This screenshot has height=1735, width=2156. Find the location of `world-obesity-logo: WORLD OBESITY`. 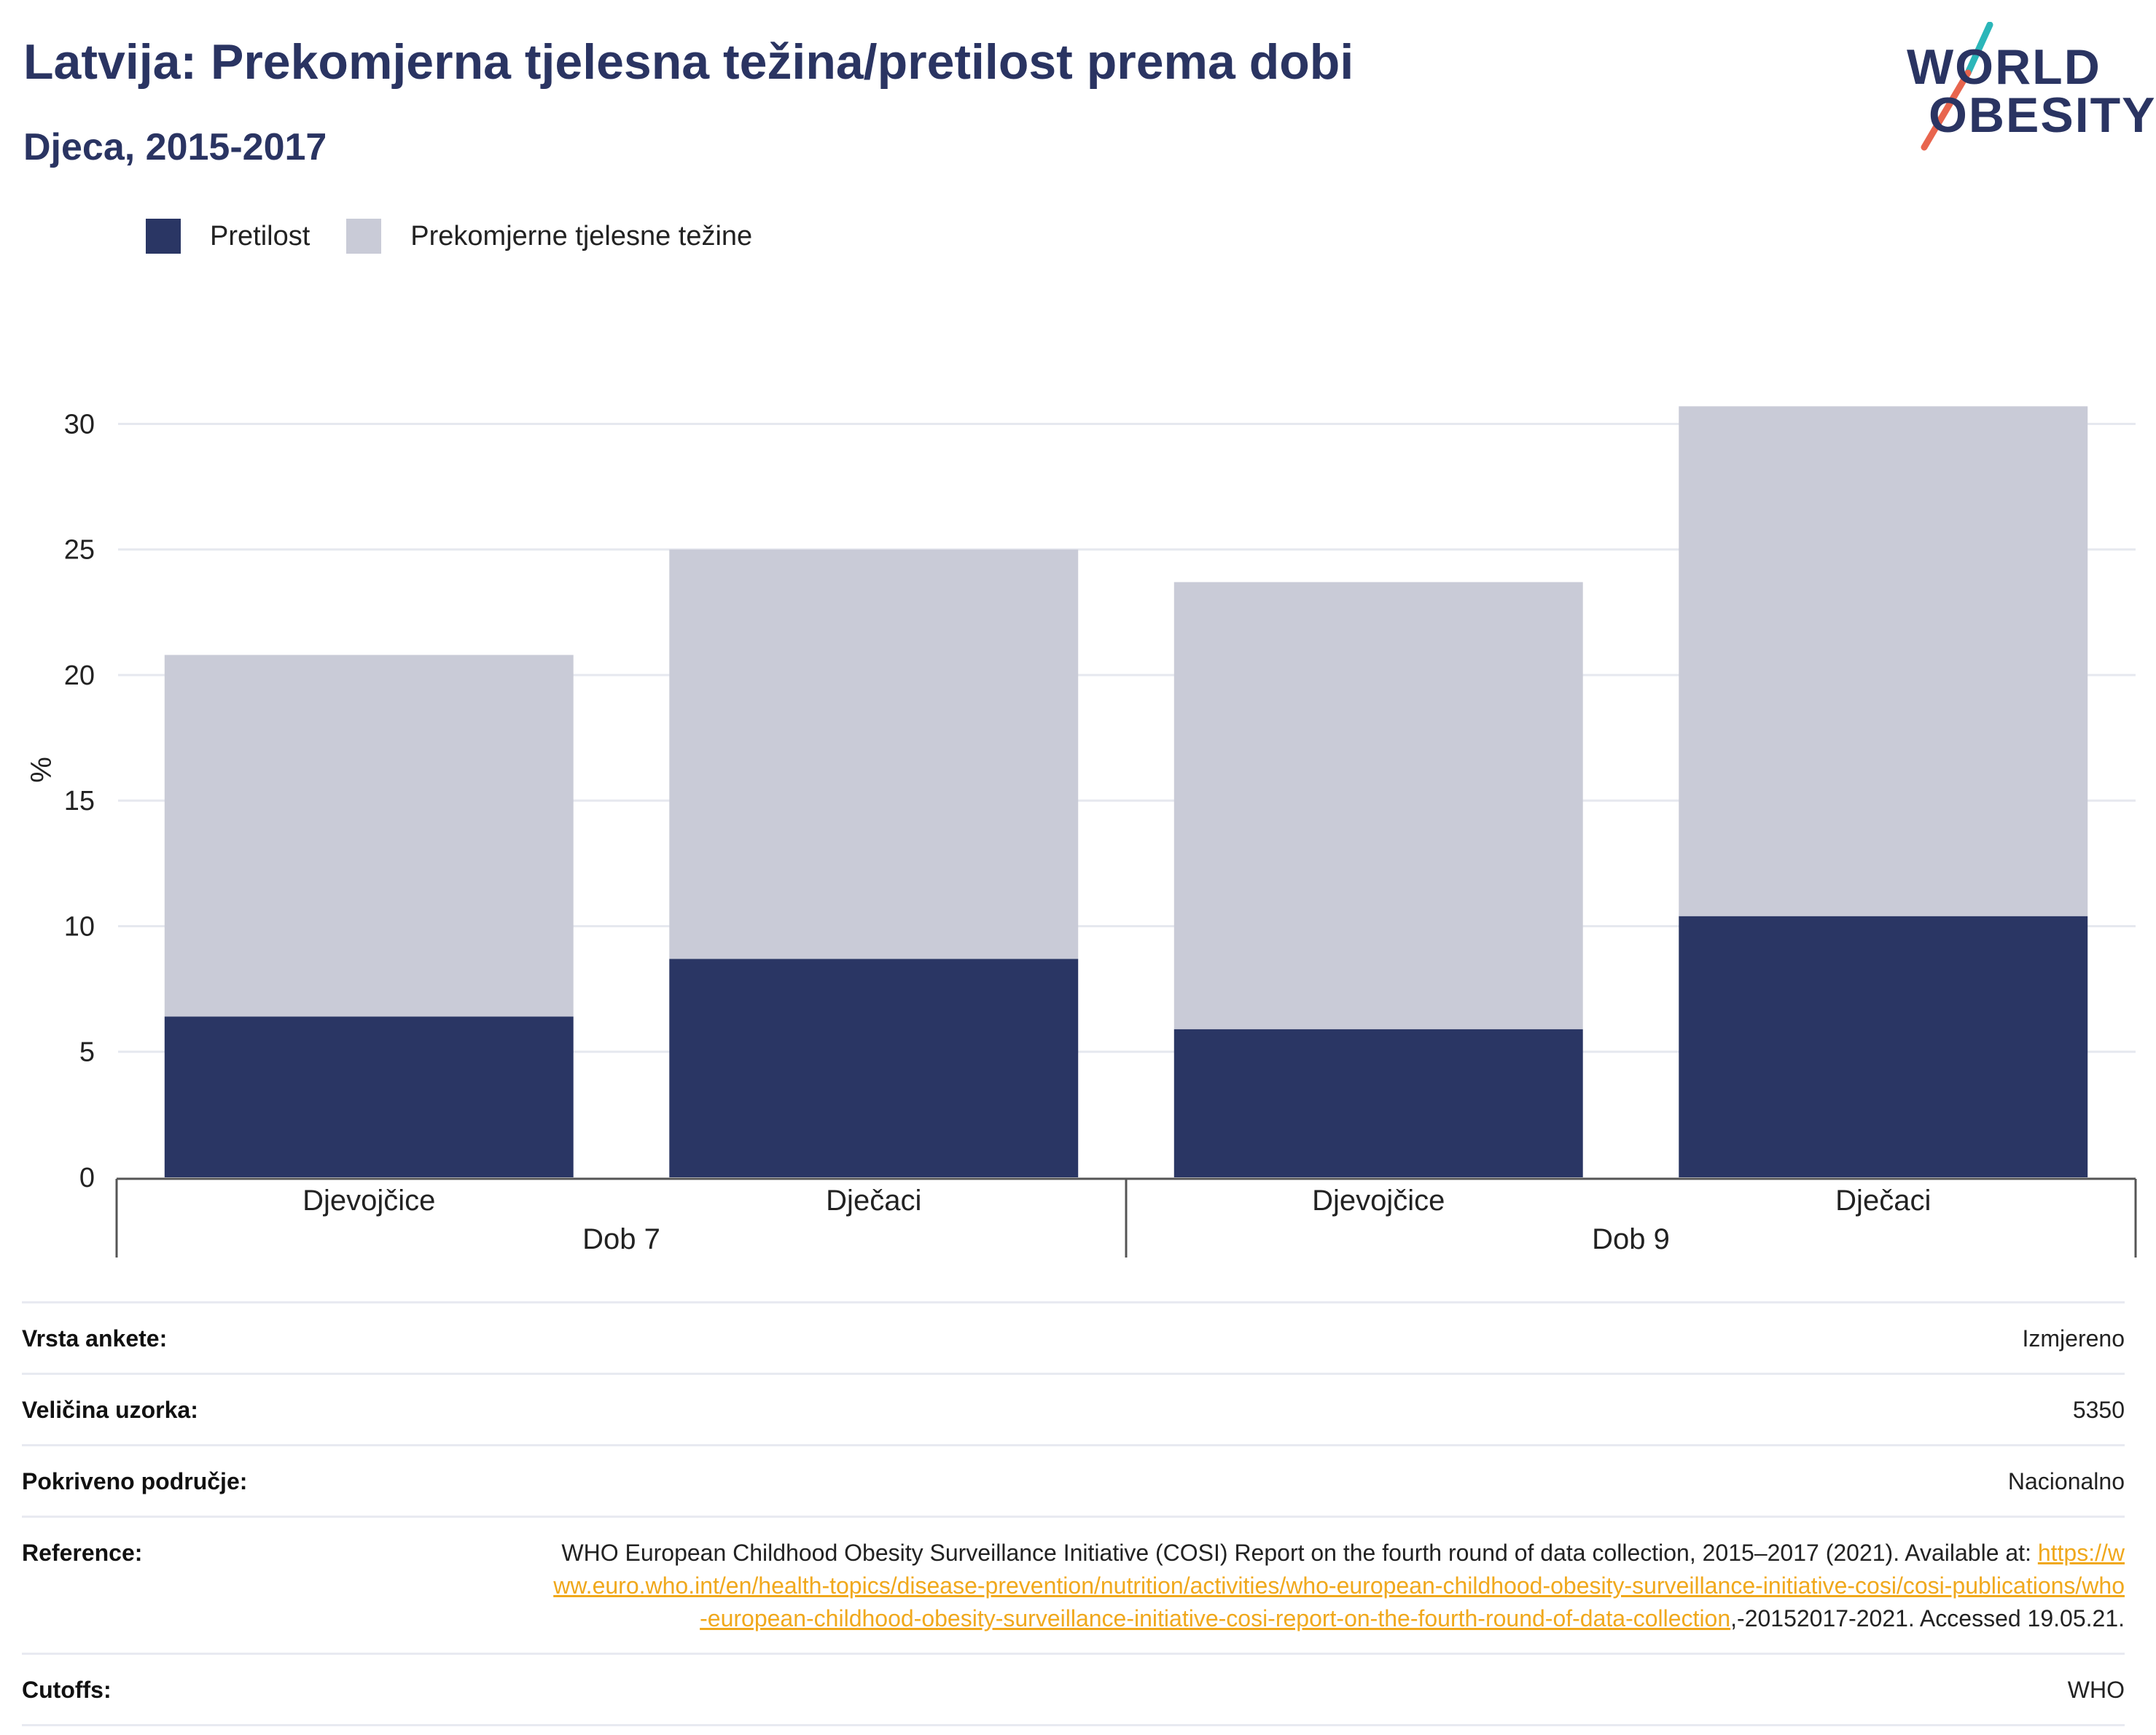

world-obesity-logo: WORLD OBESITY is located at coordinates (2025, 87).